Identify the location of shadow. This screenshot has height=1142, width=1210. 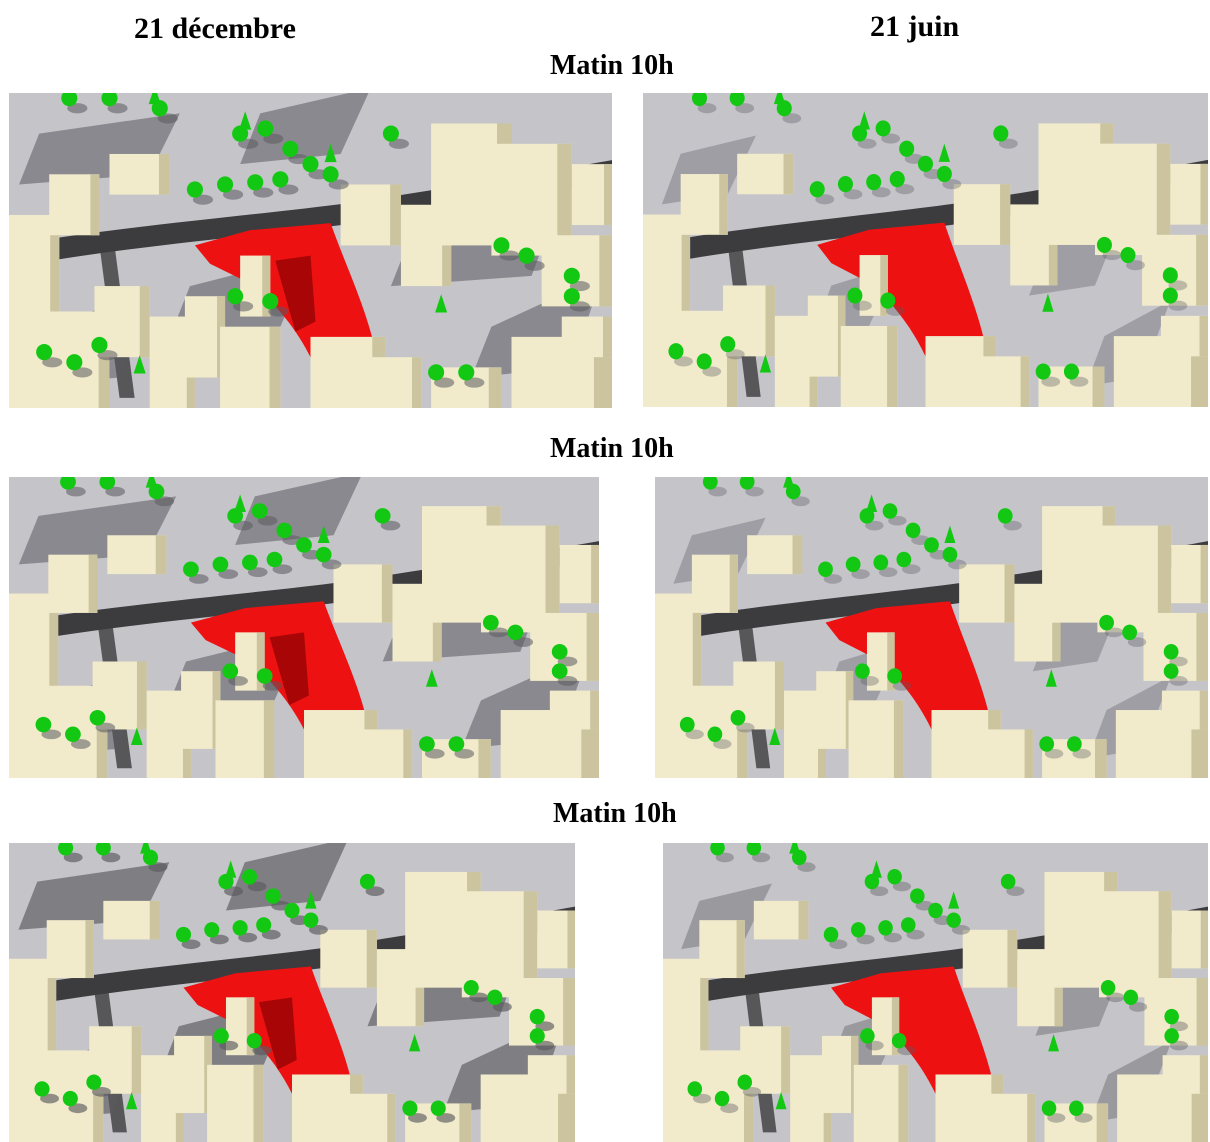
(304, 129).